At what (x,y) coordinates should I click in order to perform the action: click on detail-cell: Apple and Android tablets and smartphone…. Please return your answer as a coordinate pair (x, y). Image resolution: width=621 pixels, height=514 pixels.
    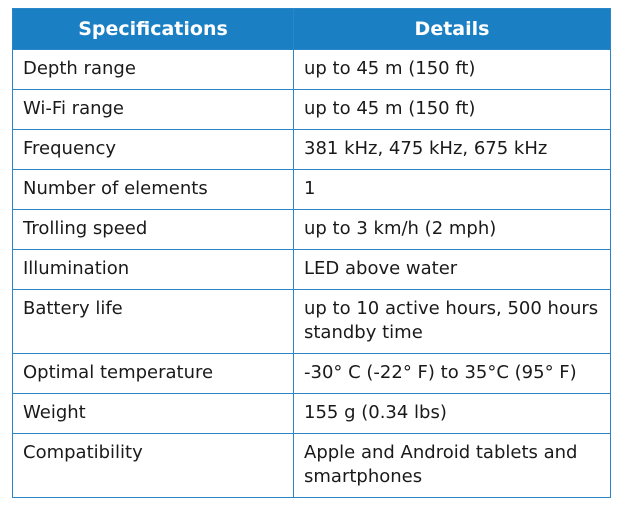
    Looking at the image, I should click on (452, 465).